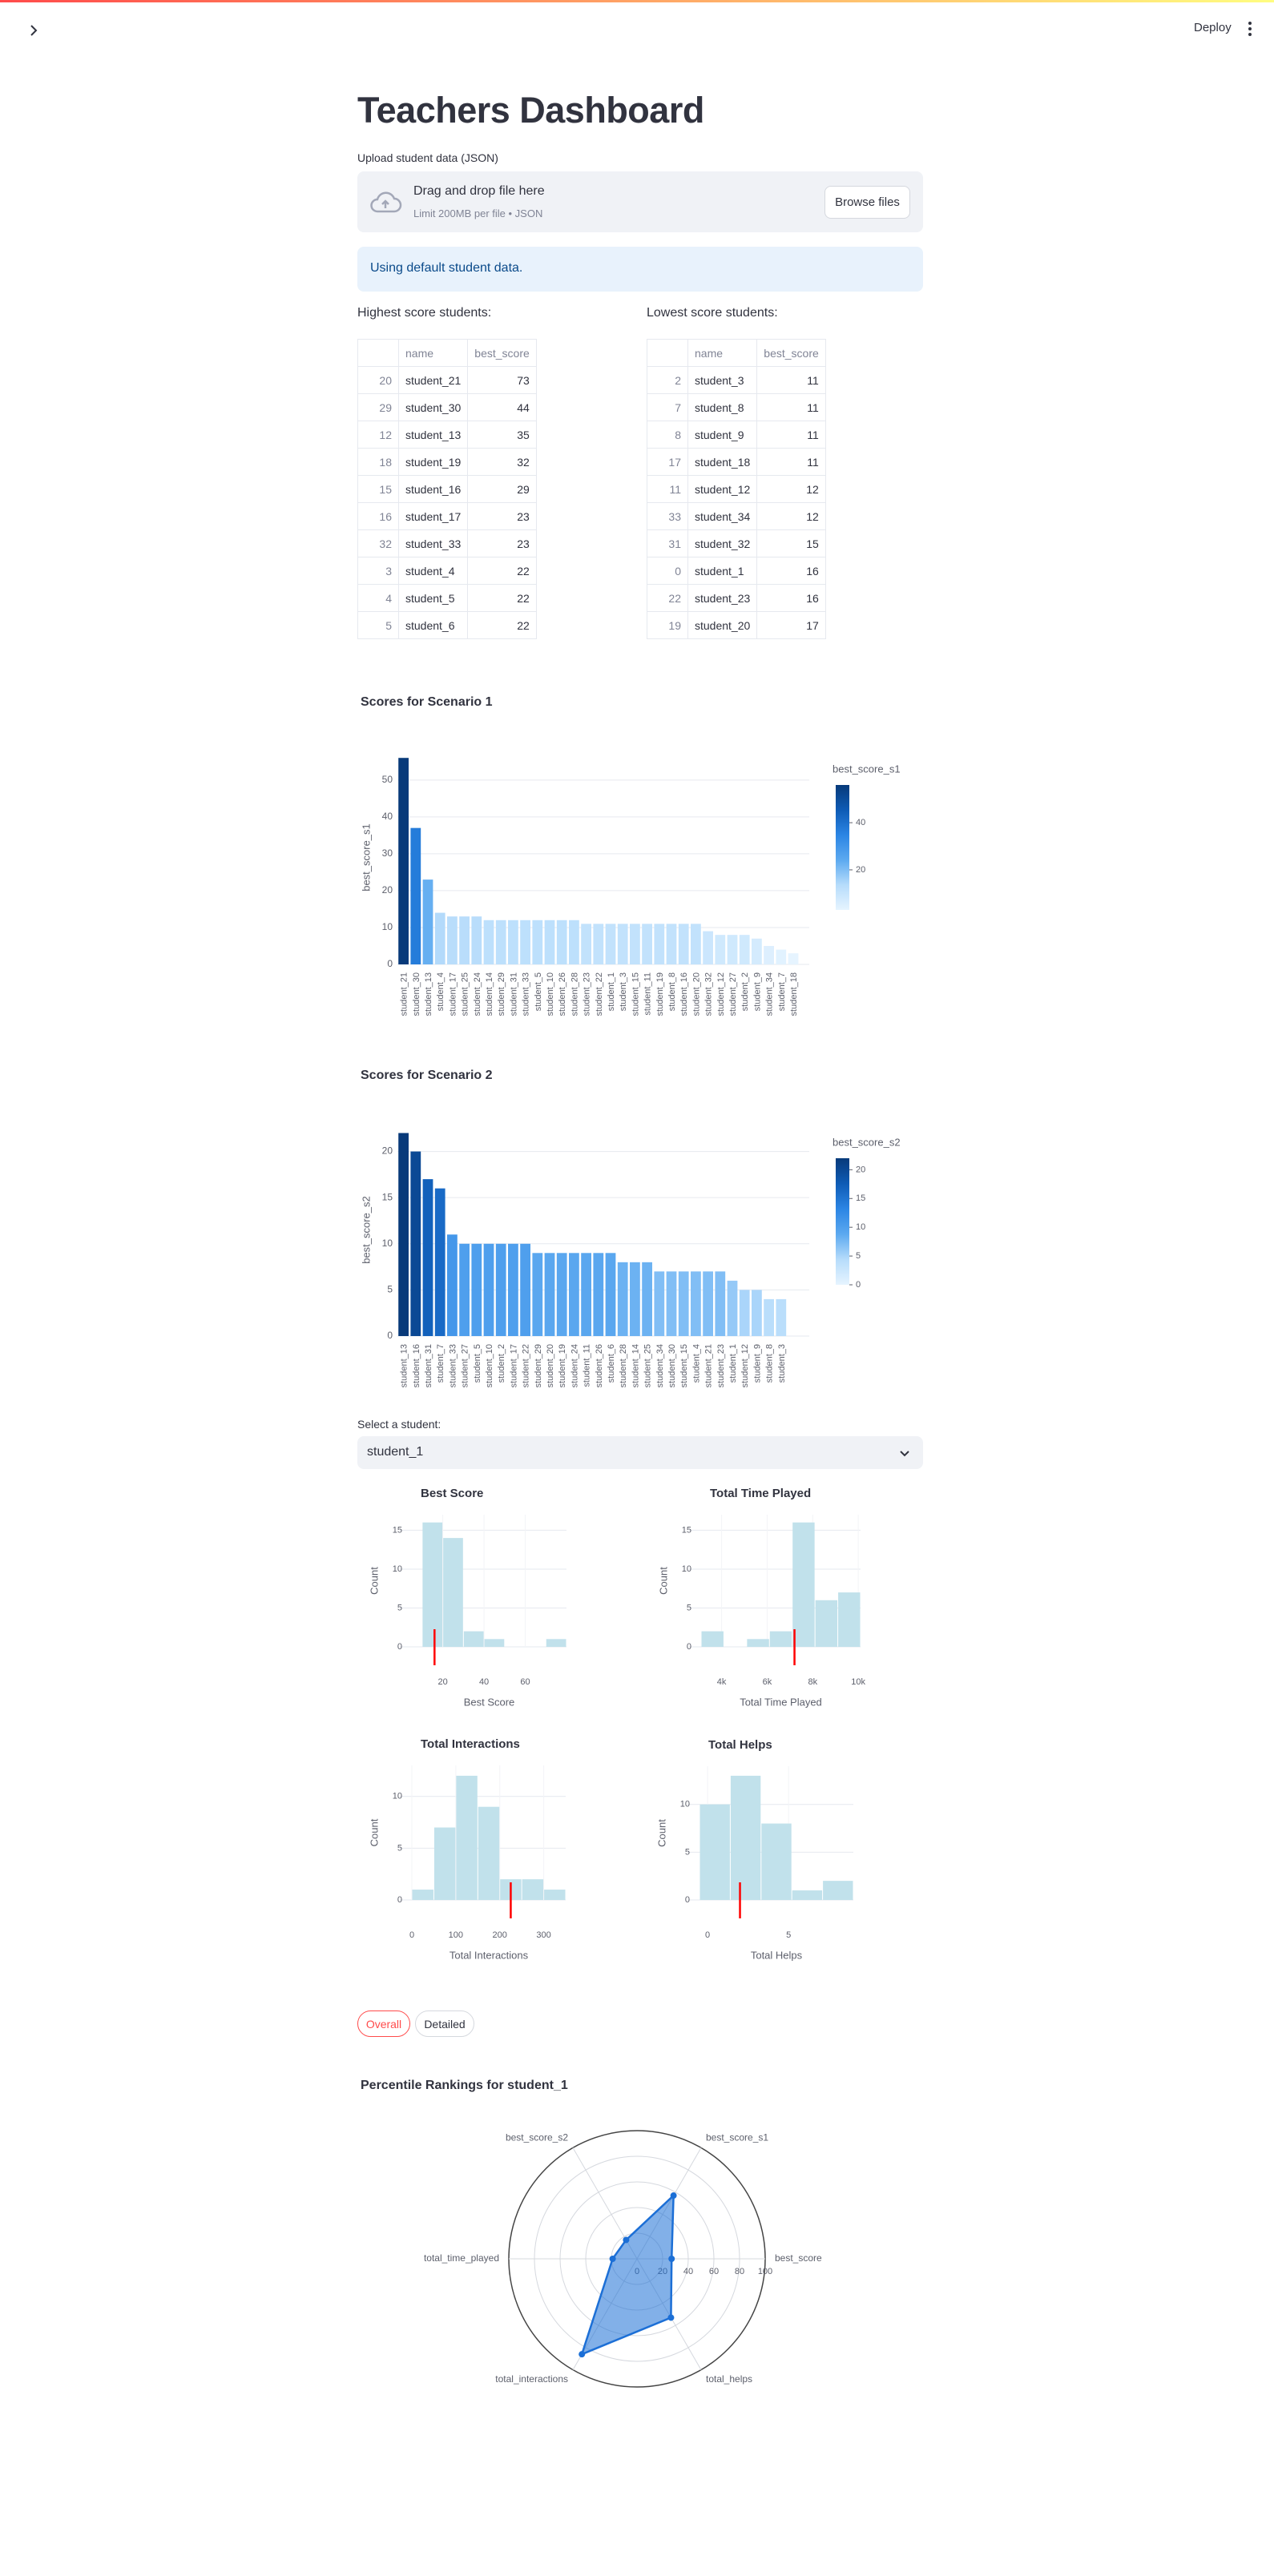 The width and height of the screenshot is (1274, 2576). I want to click on x-axis-label: Total Time Played, so click(781, 1702).